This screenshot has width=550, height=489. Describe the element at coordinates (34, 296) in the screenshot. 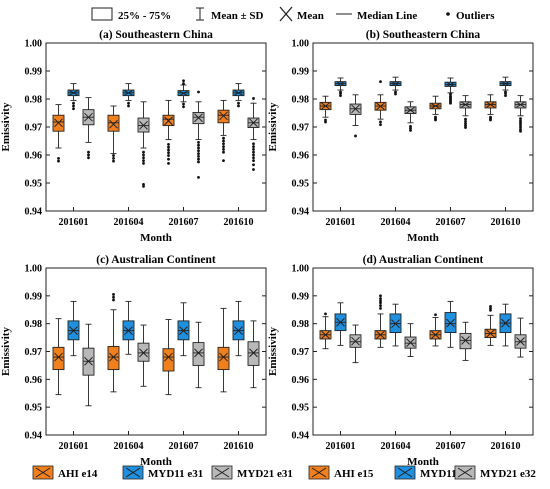

I see `y-tick-label: 0.99` at that location.